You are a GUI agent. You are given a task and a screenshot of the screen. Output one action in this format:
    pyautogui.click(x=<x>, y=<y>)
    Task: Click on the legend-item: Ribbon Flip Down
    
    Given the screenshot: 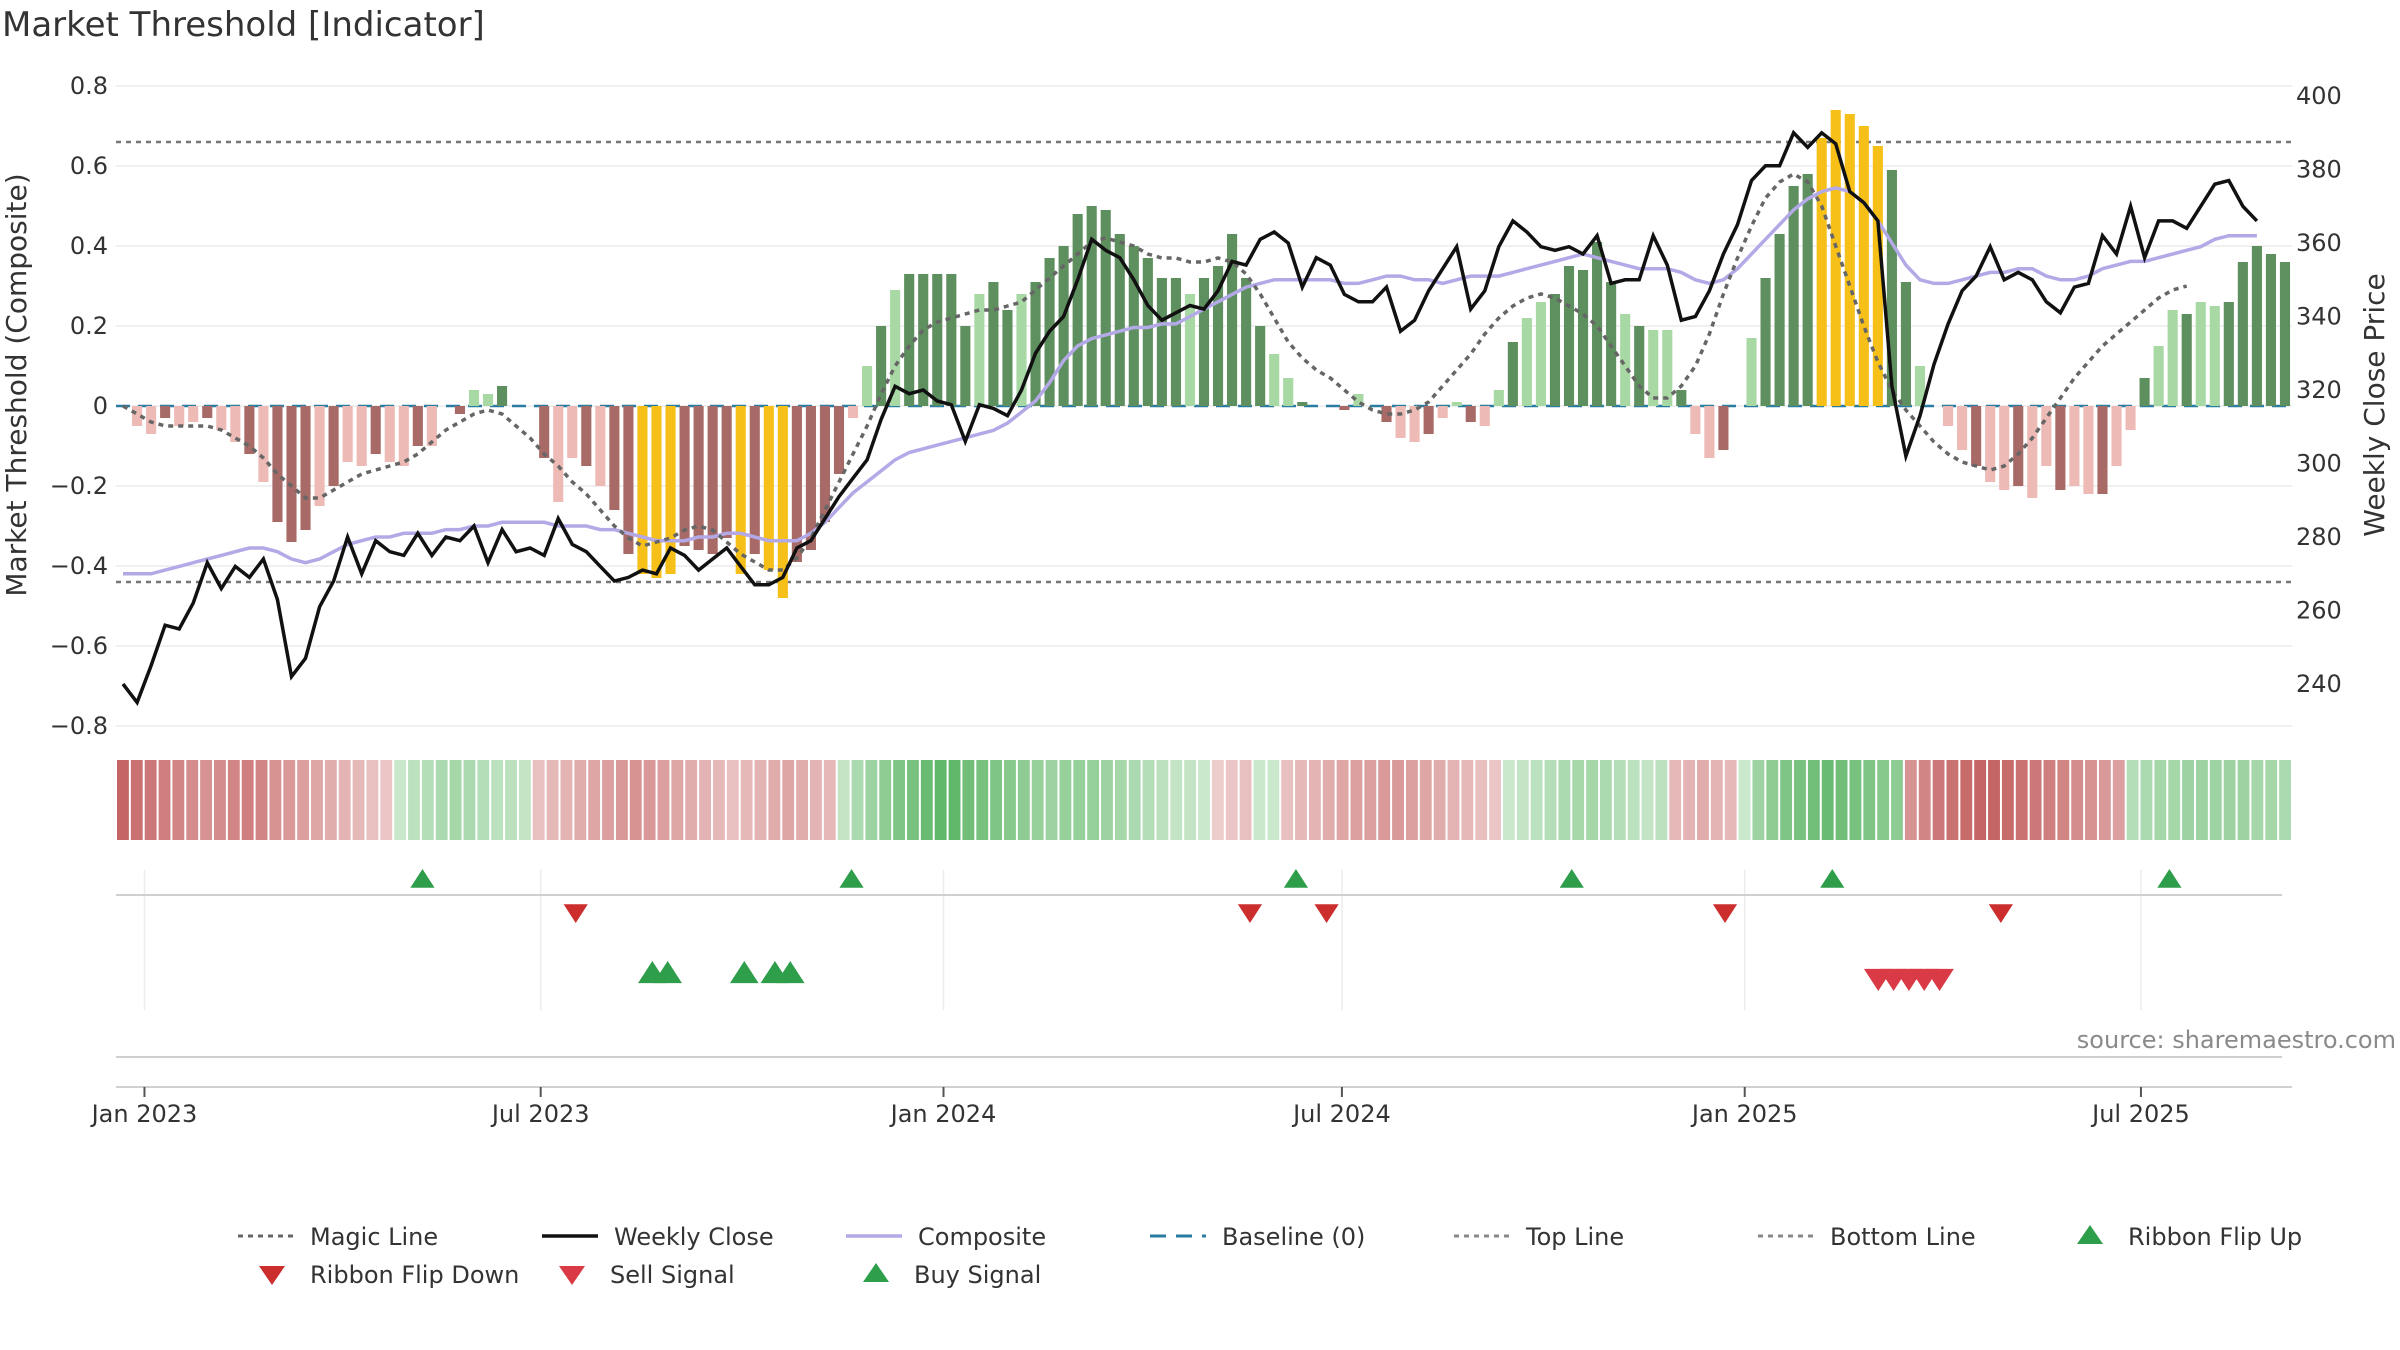 What is the action you would take?
    pyautogui.click(x=389, y=1275)
    